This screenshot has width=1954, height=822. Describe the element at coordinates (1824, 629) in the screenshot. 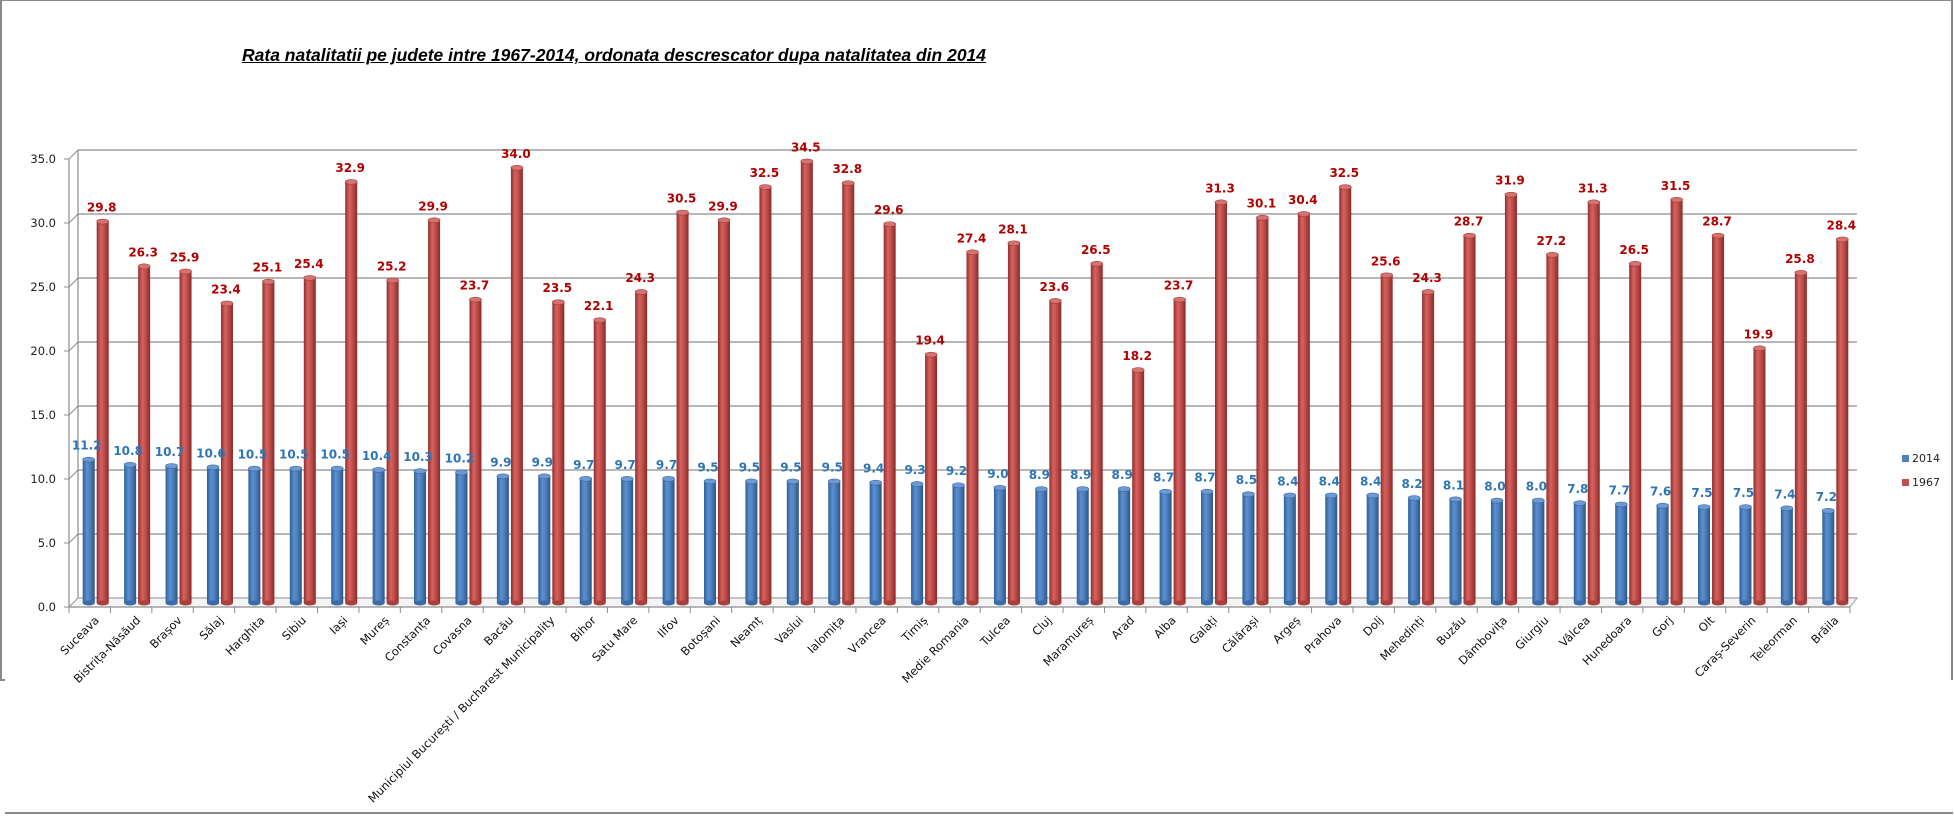

I see `x-category-label: Brăila` at that location.